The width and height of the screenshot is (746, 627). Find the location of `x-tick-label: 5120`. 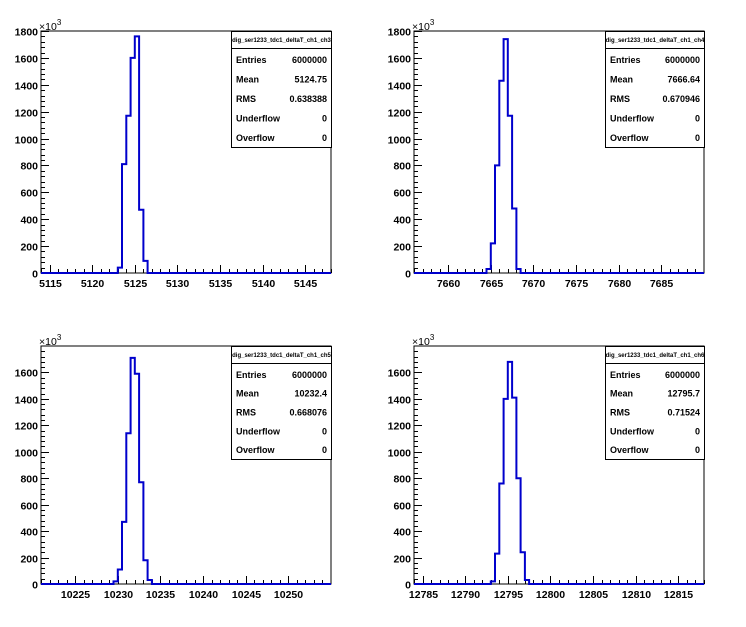

x-tick-label: 5120 is located at coordinates (93, 284).